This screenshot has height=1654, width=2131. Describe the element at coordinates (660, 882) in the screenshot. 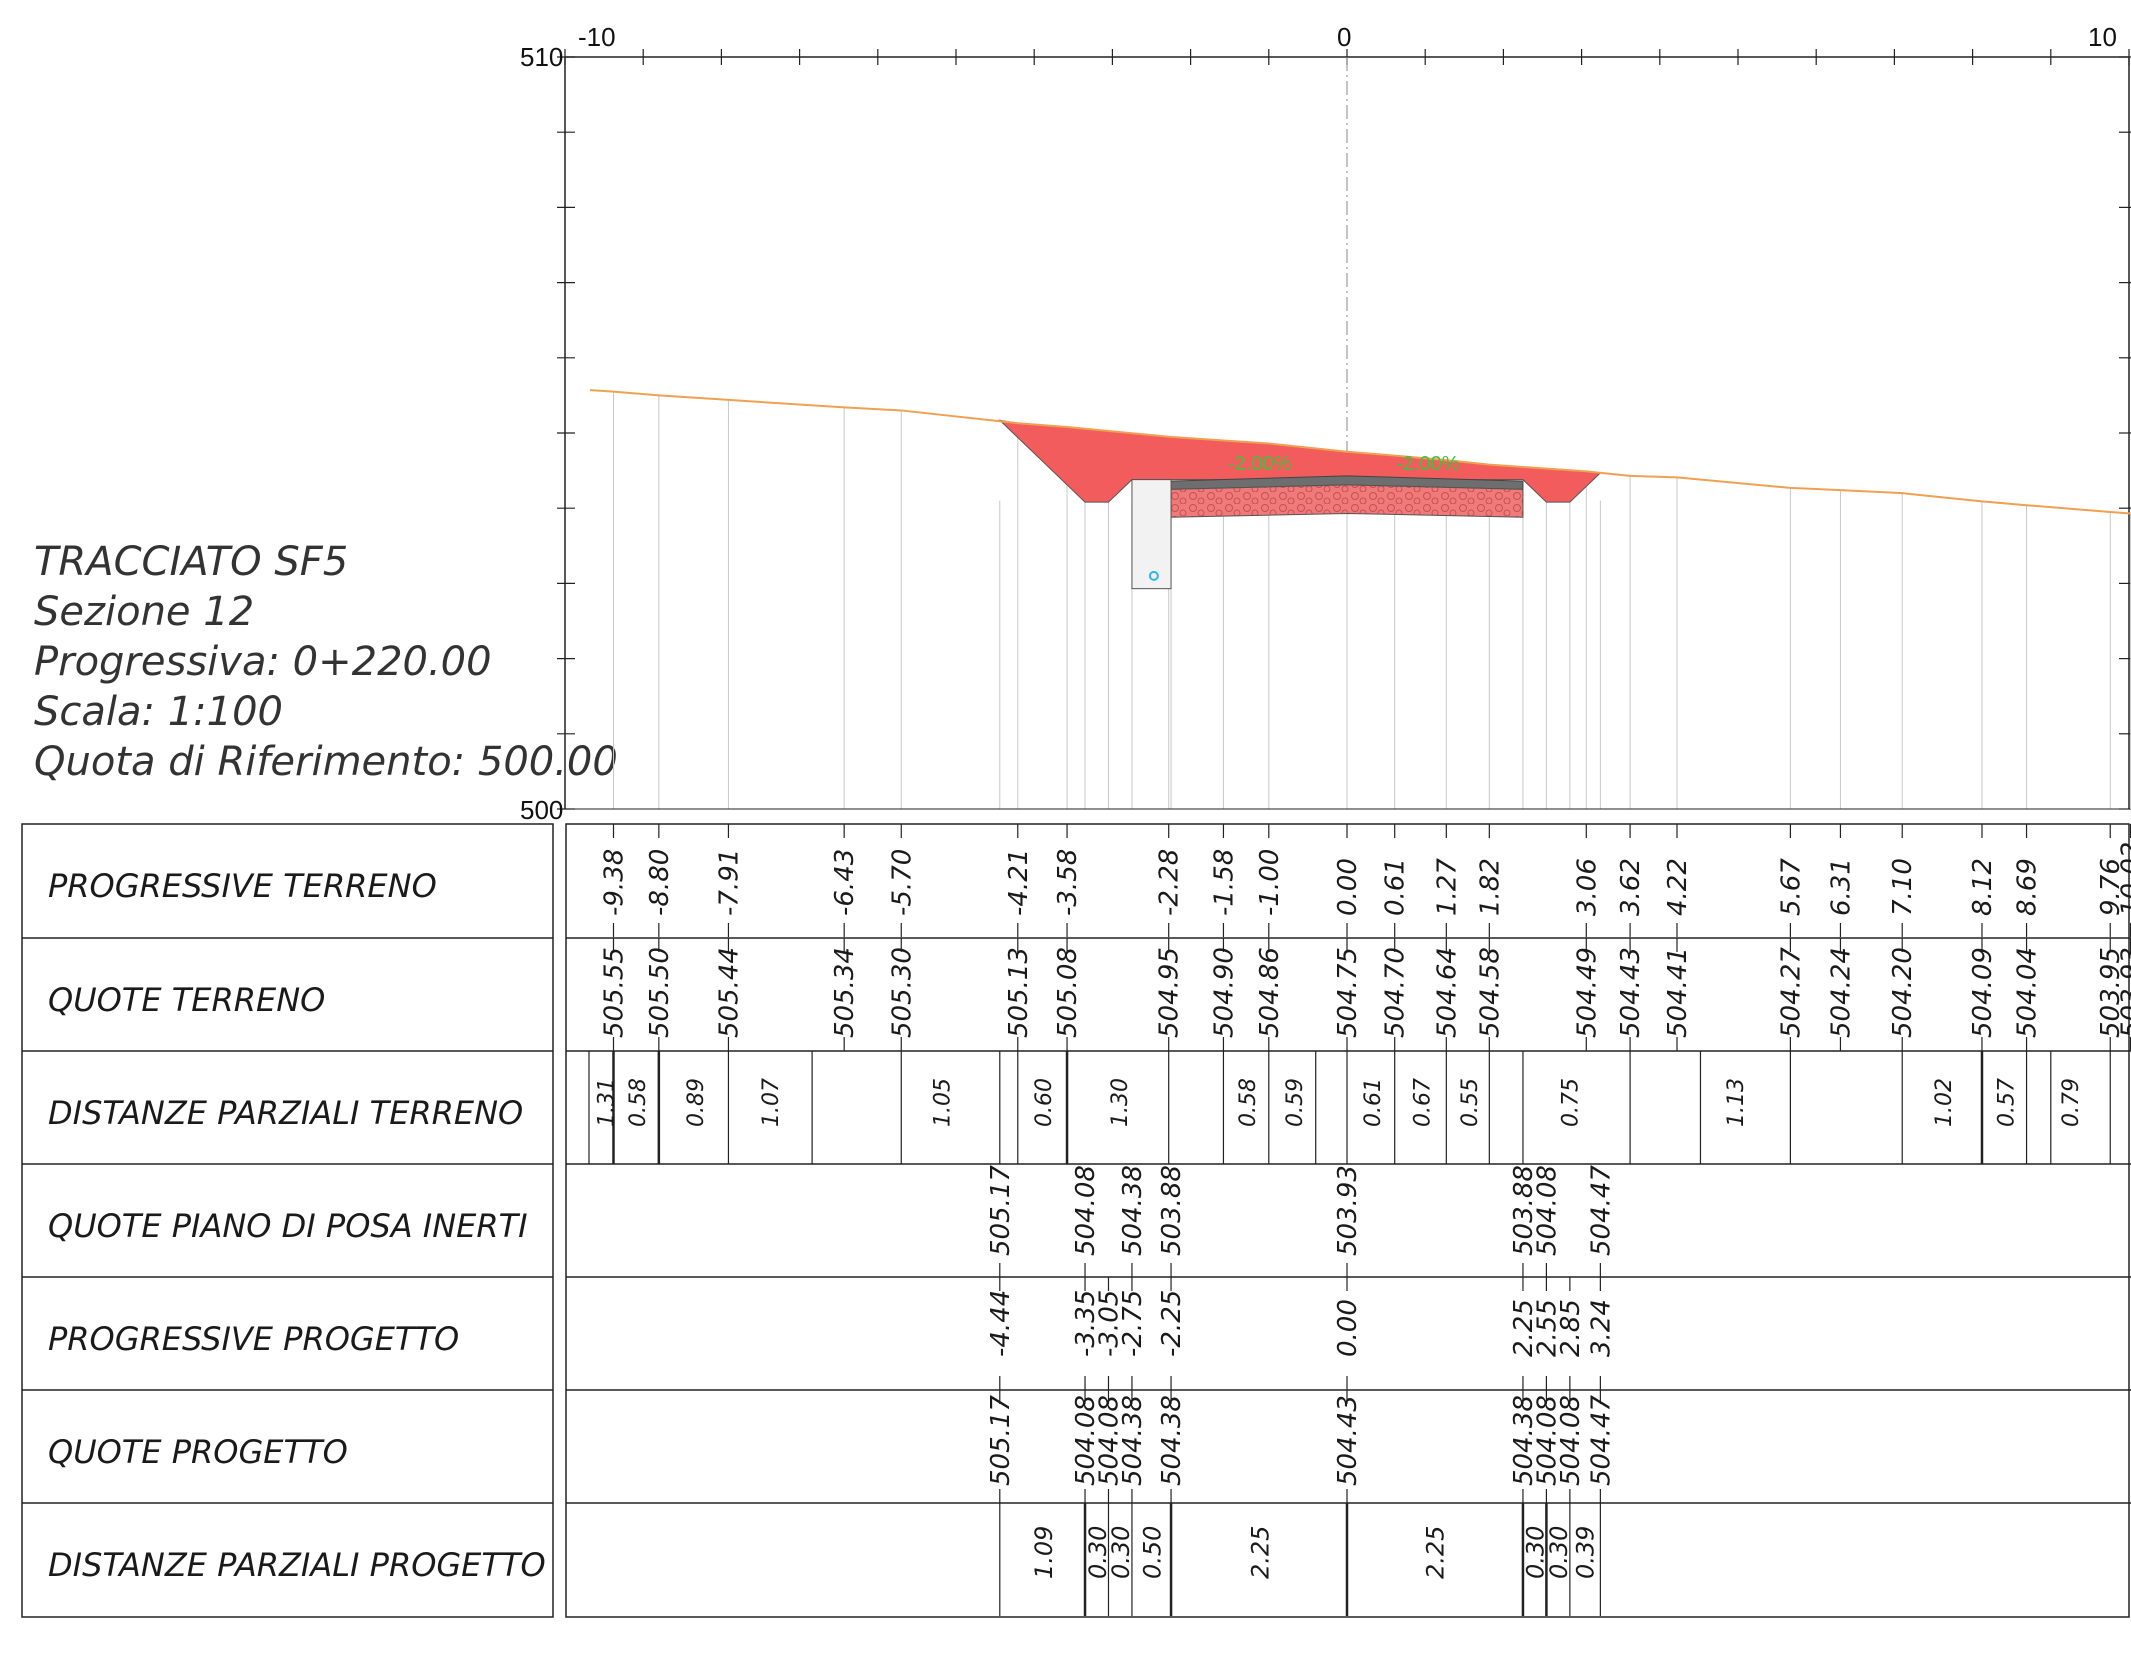

I see `progressiva-terreno-label: -8.80` at that location.